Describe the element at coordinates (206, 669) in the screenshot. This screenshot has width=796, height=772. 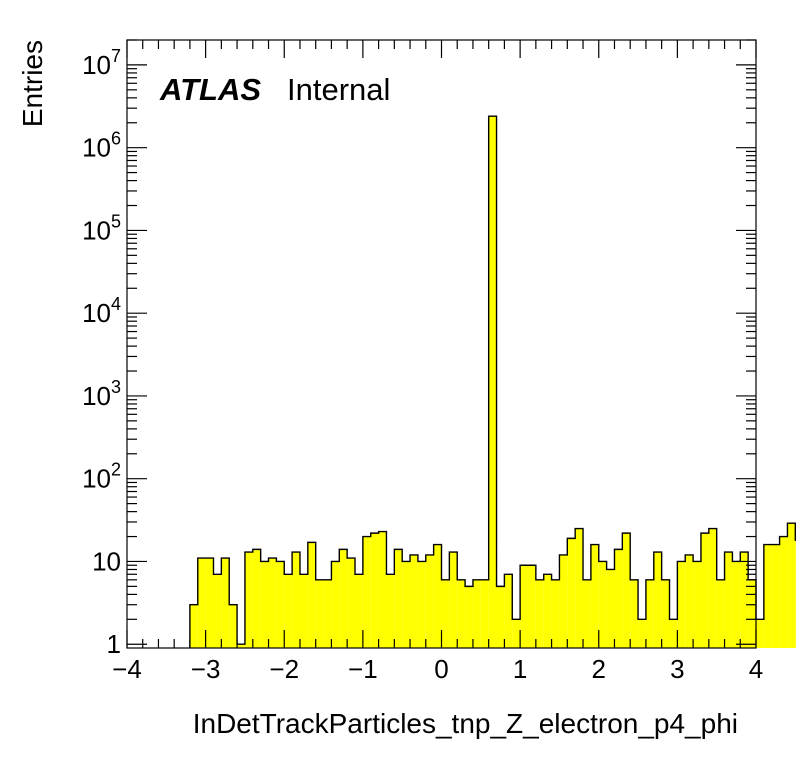
I see `x-tick-label: −3` at that location.